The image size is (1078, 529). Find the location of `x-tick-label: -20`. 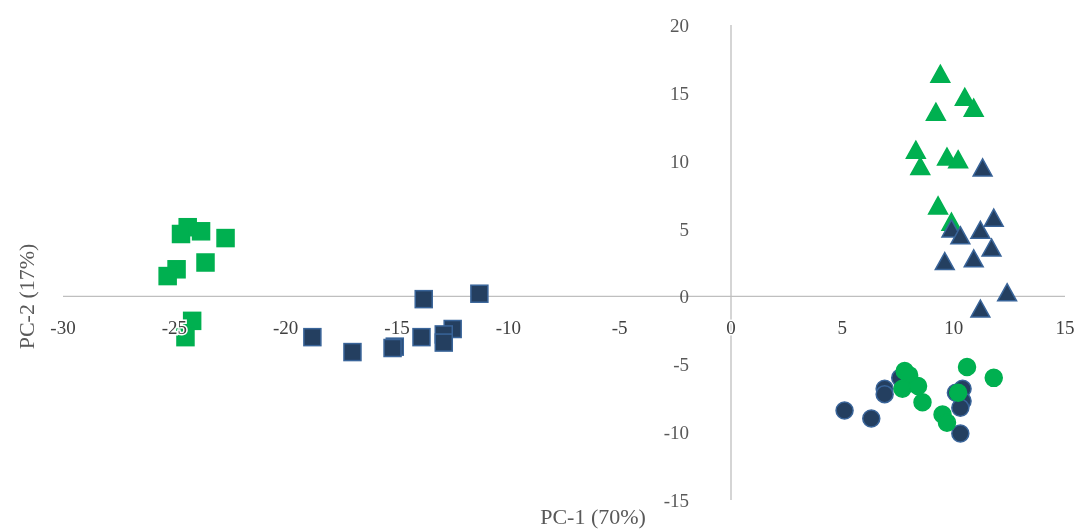

x-tick-label: -20 is located at coordinates (286, 328).